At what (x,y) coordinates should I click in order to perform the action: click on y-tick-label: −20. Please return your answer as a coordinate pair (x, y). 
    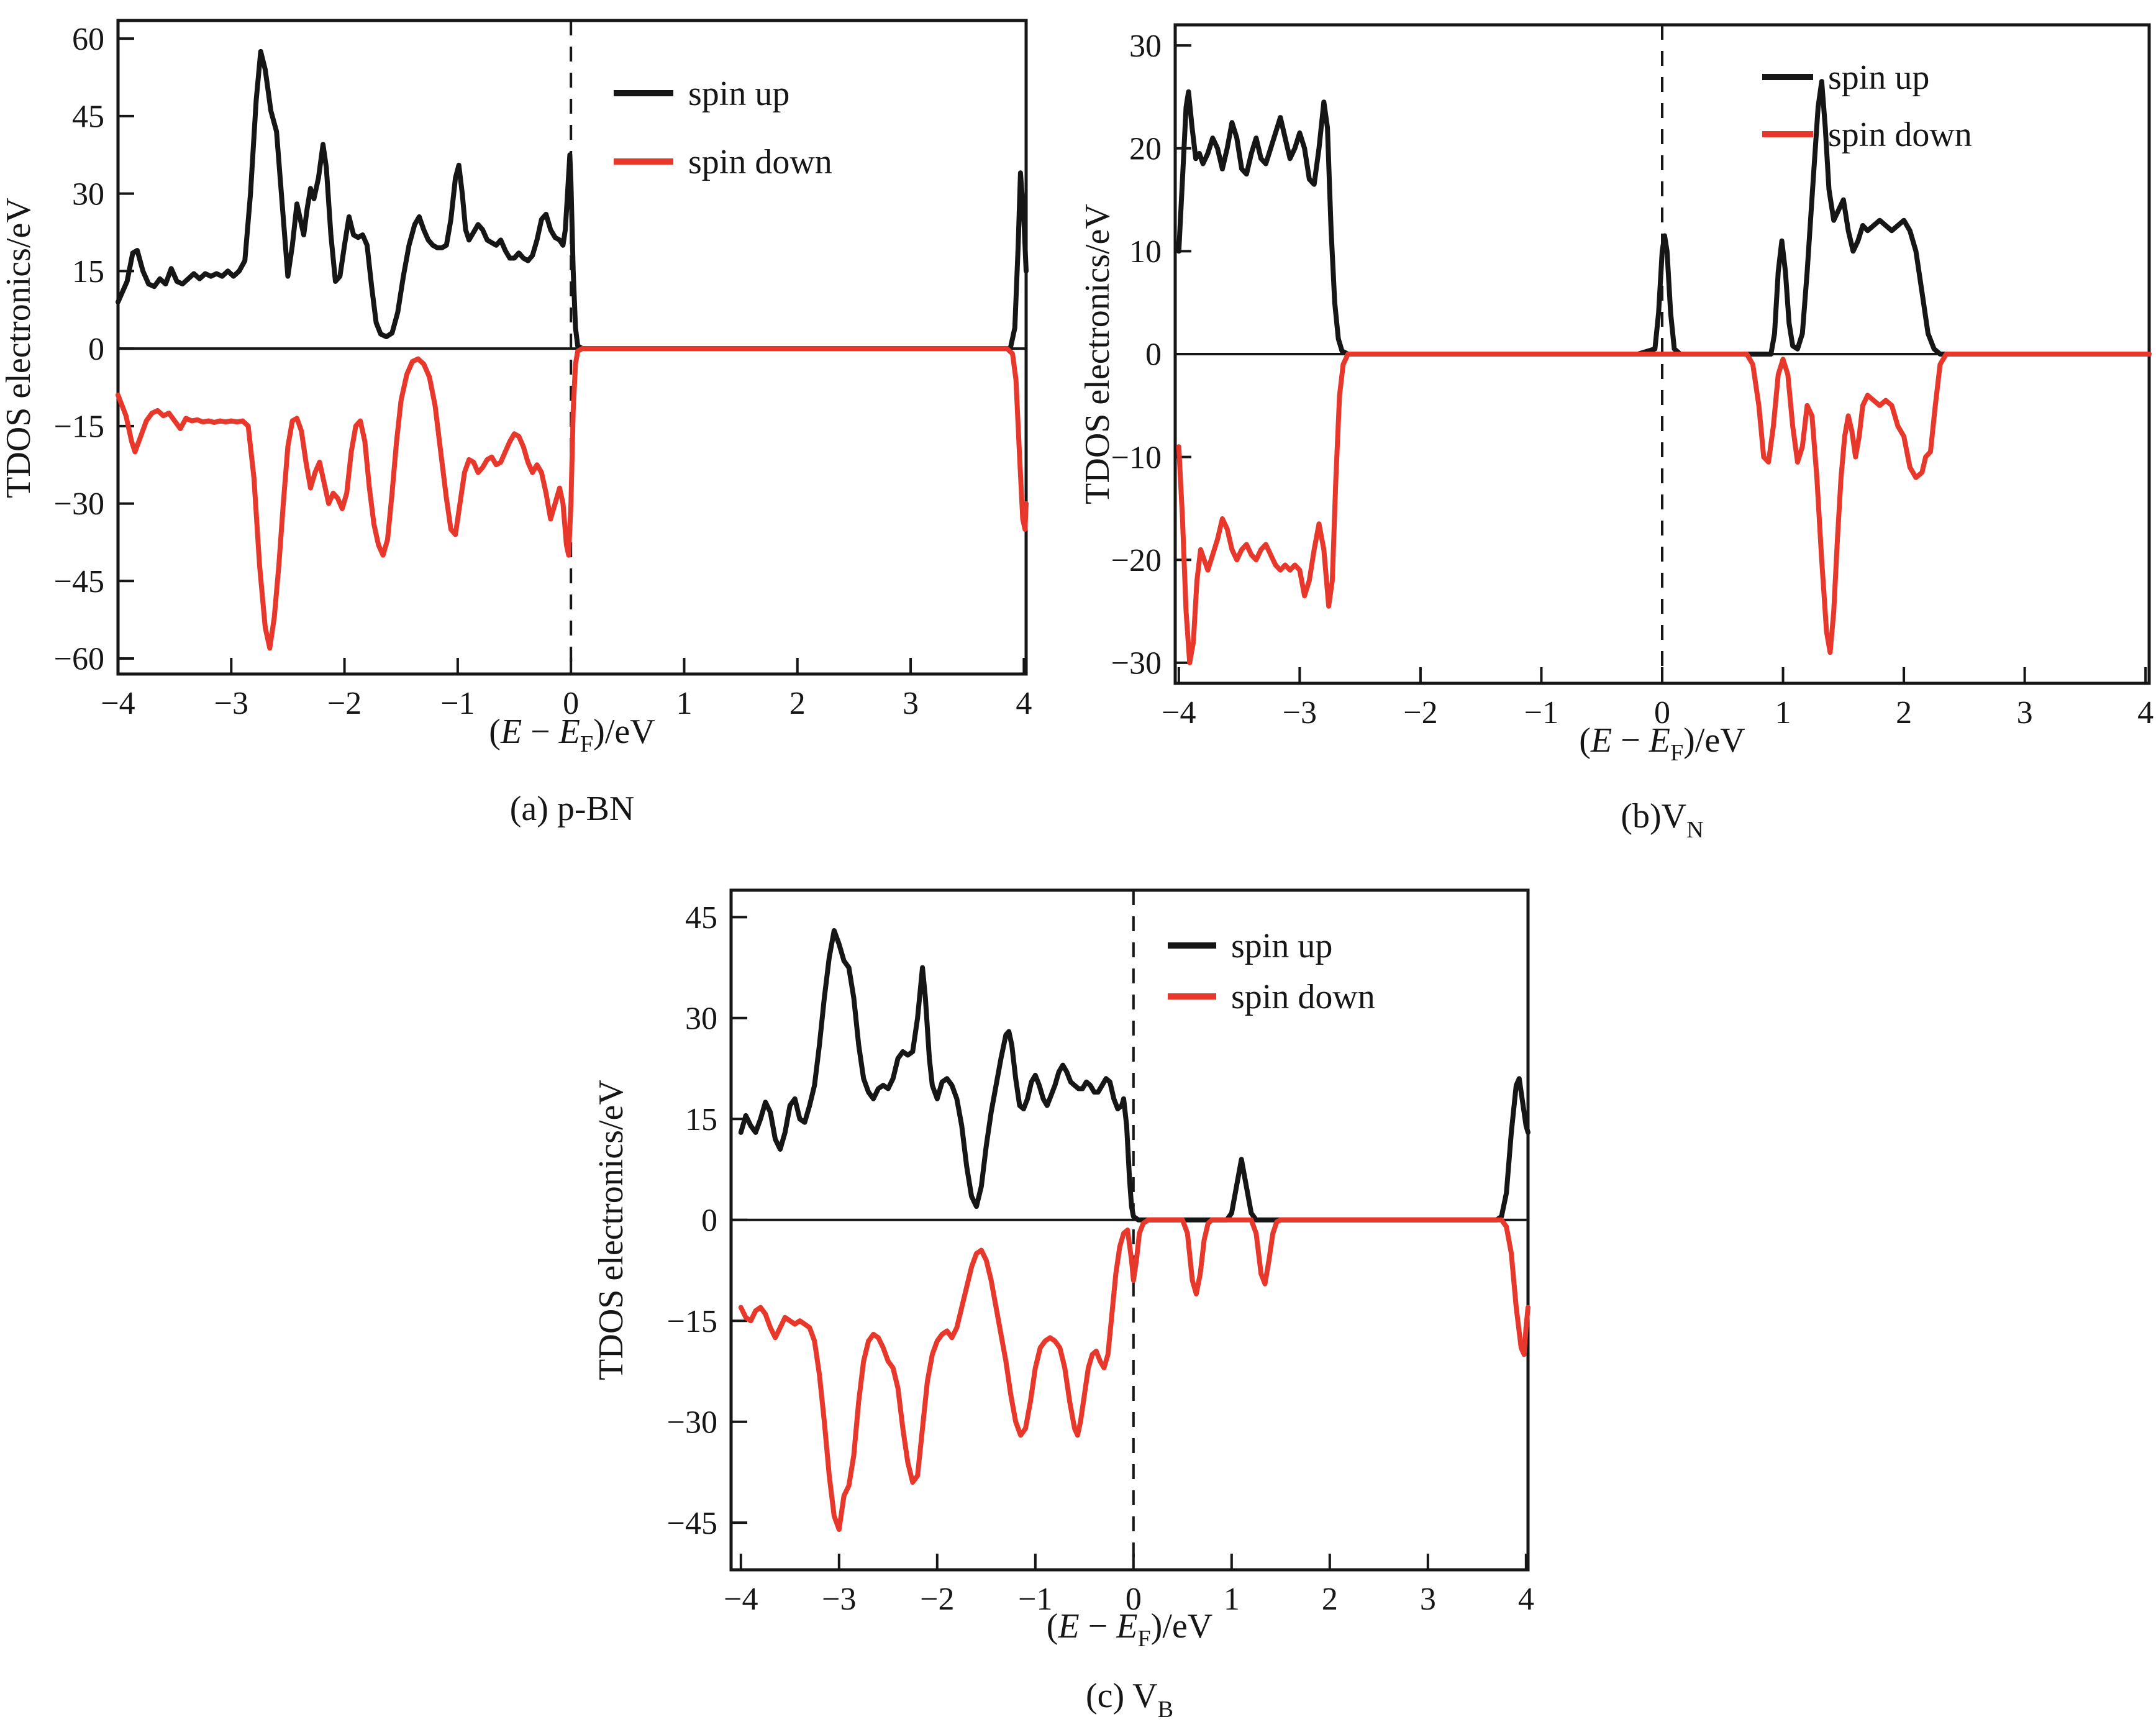
    Looking at the image, I should click on (1136, 561).